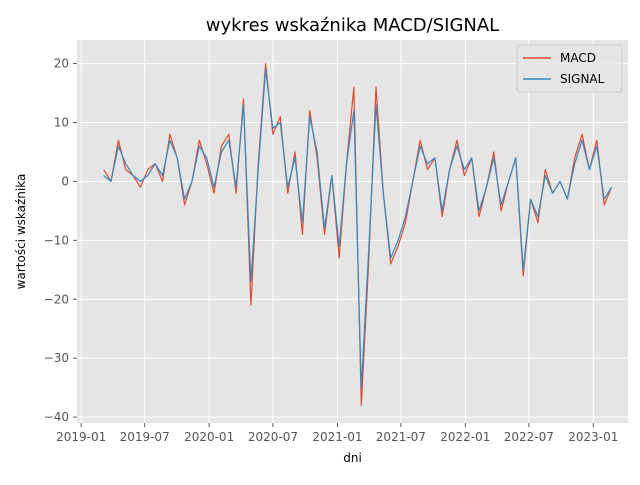 The width and height of the screenshot is (640, 485). Describe the element at coordinates (61, 64) in the screenshot. I see `y-tick-label: 20` at that location.